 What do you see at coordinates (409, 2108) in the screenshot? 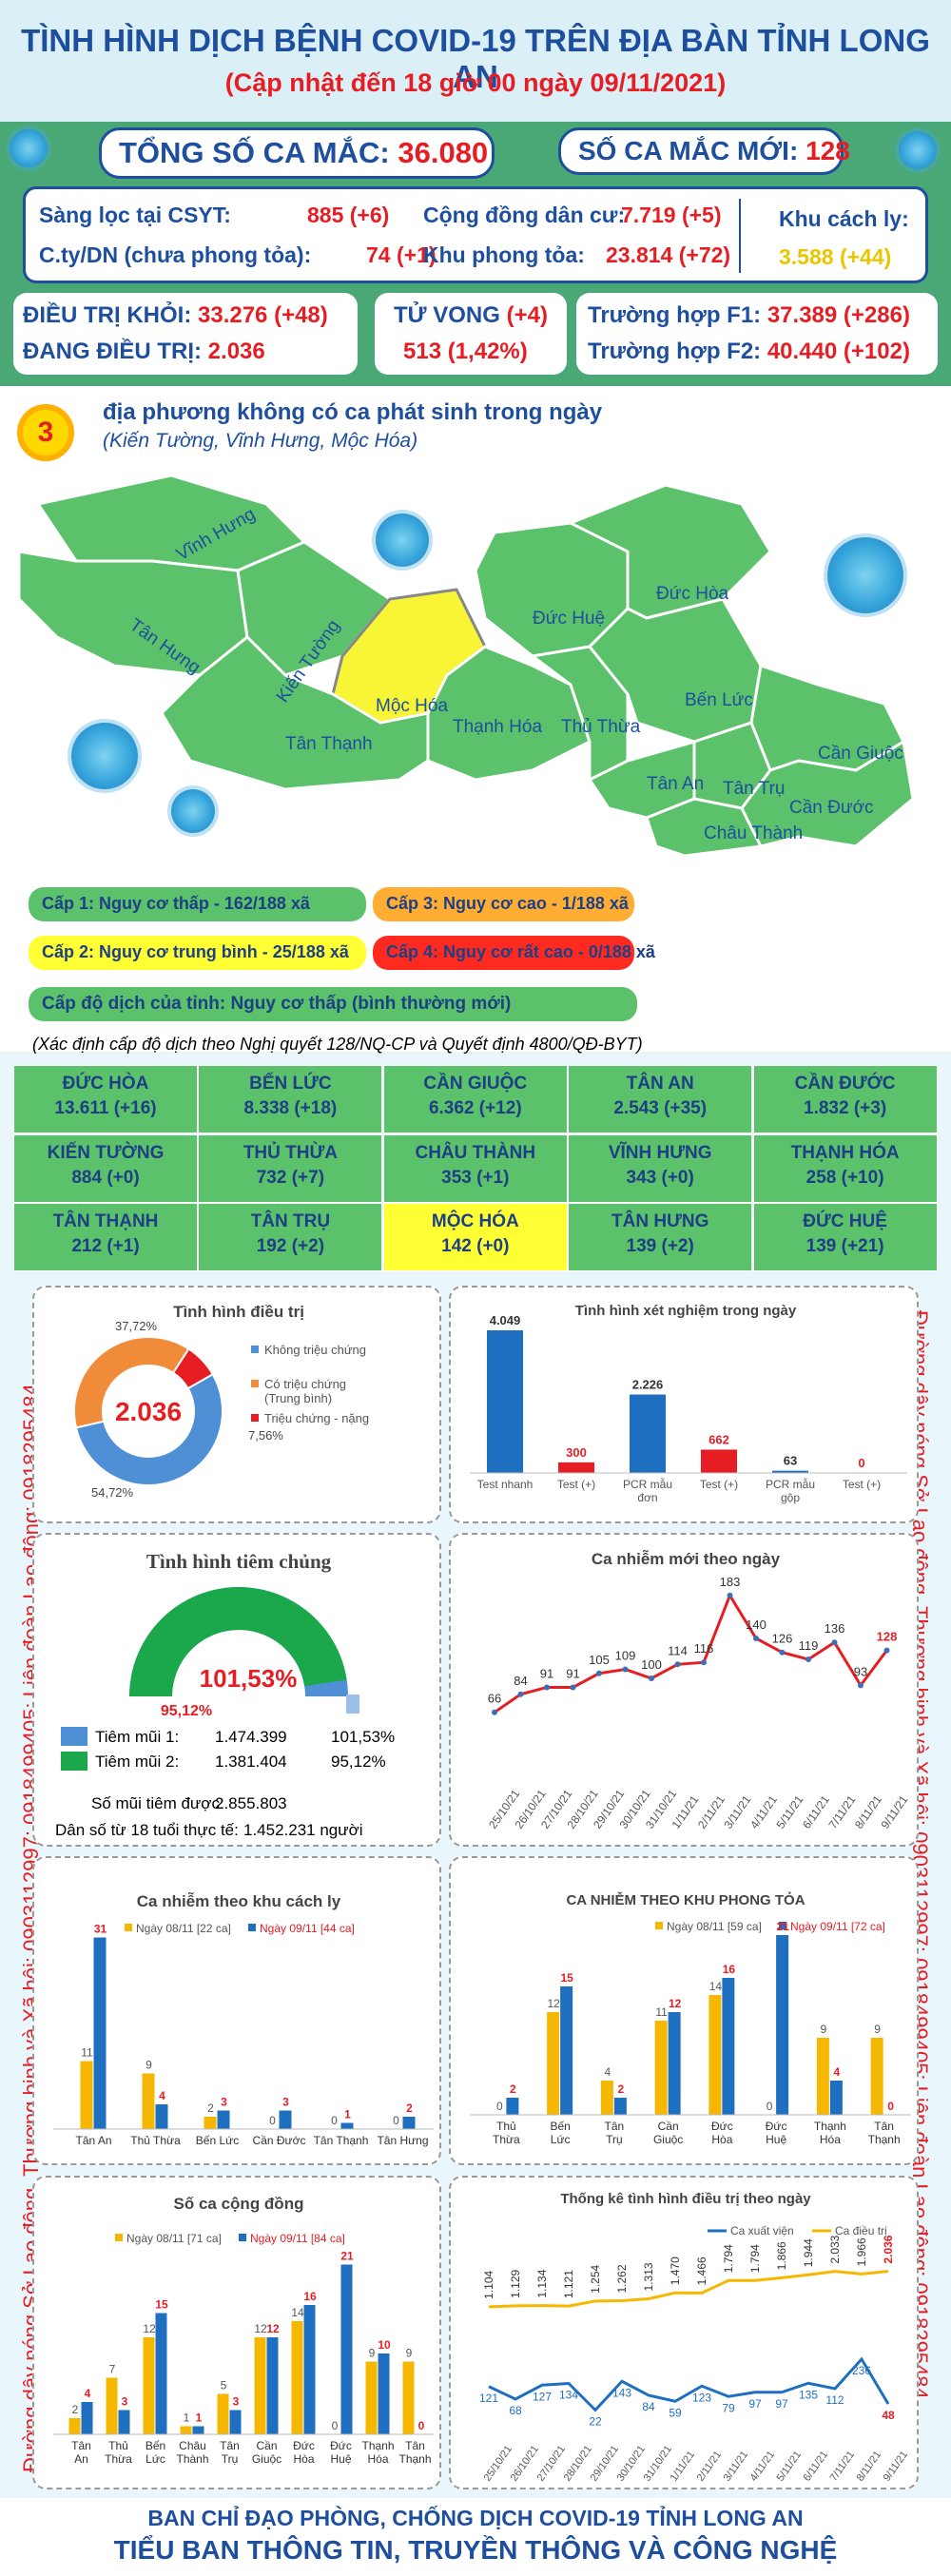
I see `bar-value-label: 2` at bounding box center [409, 2108].